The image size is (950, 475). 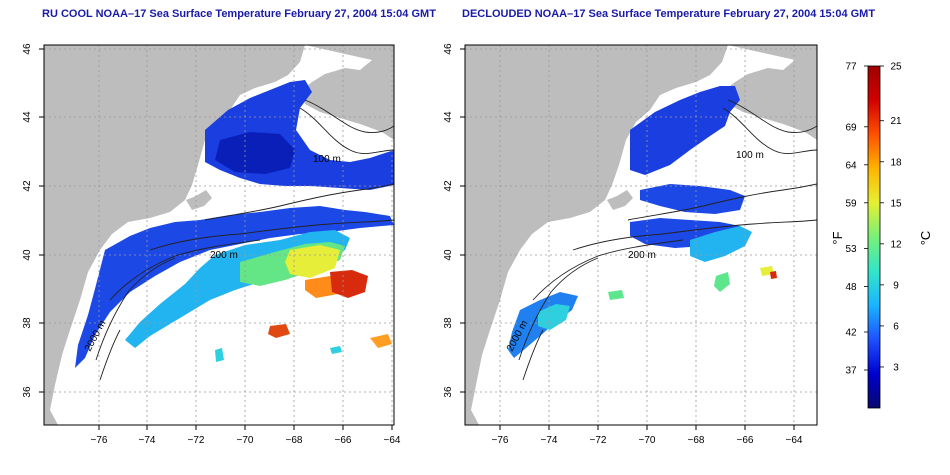 What do you see at coordinates (851, 333) in the screenshot?
I see `fahrenheit-tick-label: 42` at bounding box center [851, 333].